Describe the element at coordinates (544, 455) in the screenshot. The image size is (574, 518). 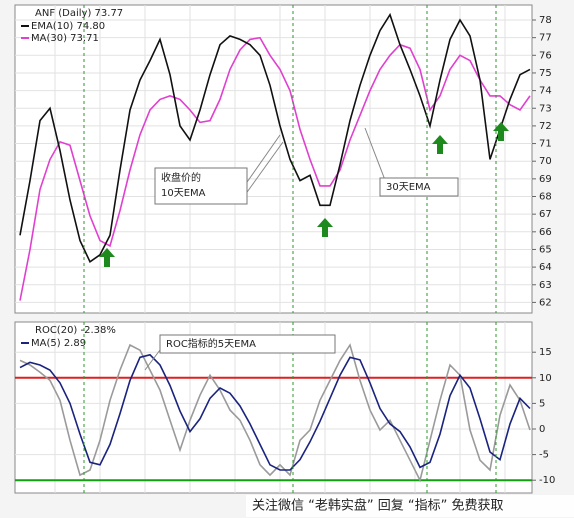
I see `y-tick-label: -5` at that location.